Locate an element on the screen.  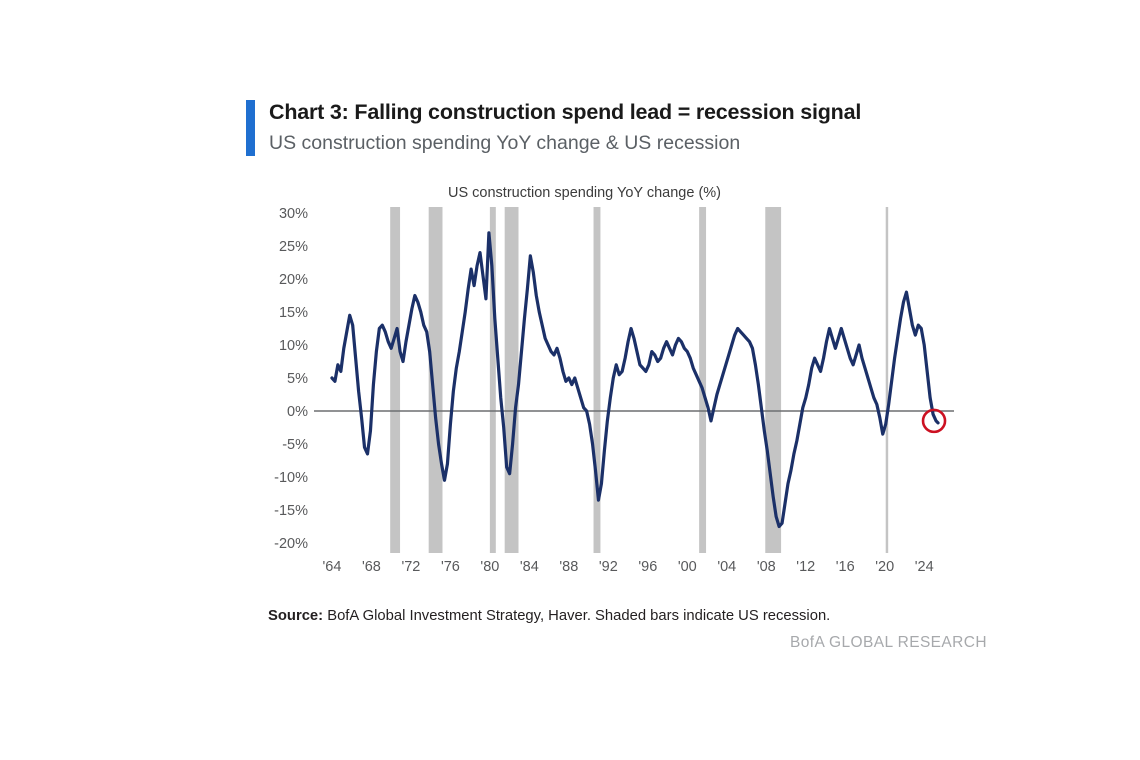
highlight-circle-annotation is located at coordinates (934, 421).